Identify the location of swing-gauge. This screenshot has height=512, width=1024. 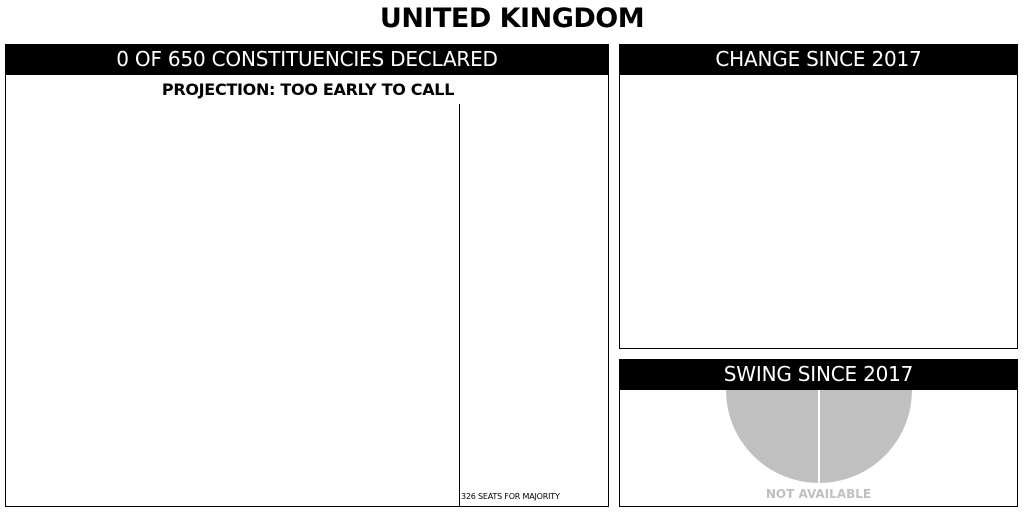
(819, 437).